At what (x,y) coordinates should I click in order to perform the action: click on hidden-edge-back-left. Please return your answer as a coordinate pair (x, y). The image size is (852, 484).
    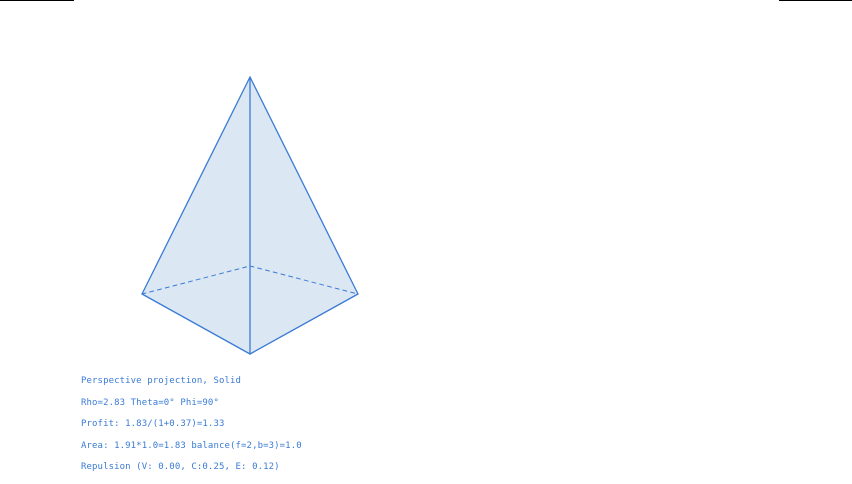
    Looking at the image, I should click on (196, 280).